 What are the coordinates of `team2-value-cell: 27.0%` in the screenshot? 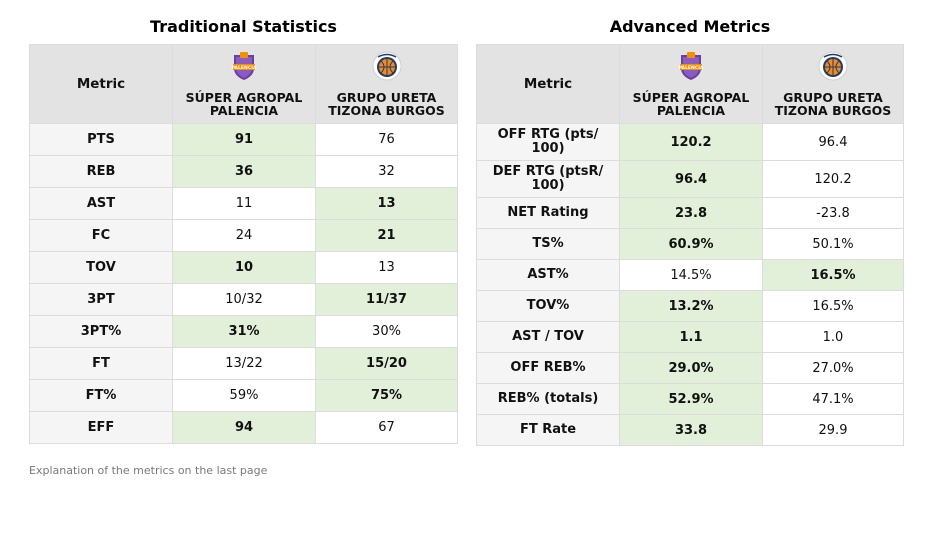 It's located at (833, 368).